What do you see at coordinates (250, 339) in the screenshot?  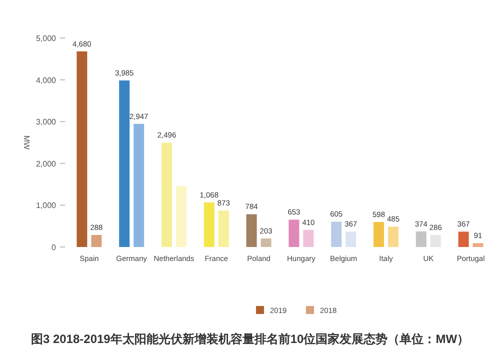 I see `caption: 图3 2018-2019年太阳能光伏新增装机容量排名前10位国家发展态势（单位：MW）` at bounding box center [250, 339].